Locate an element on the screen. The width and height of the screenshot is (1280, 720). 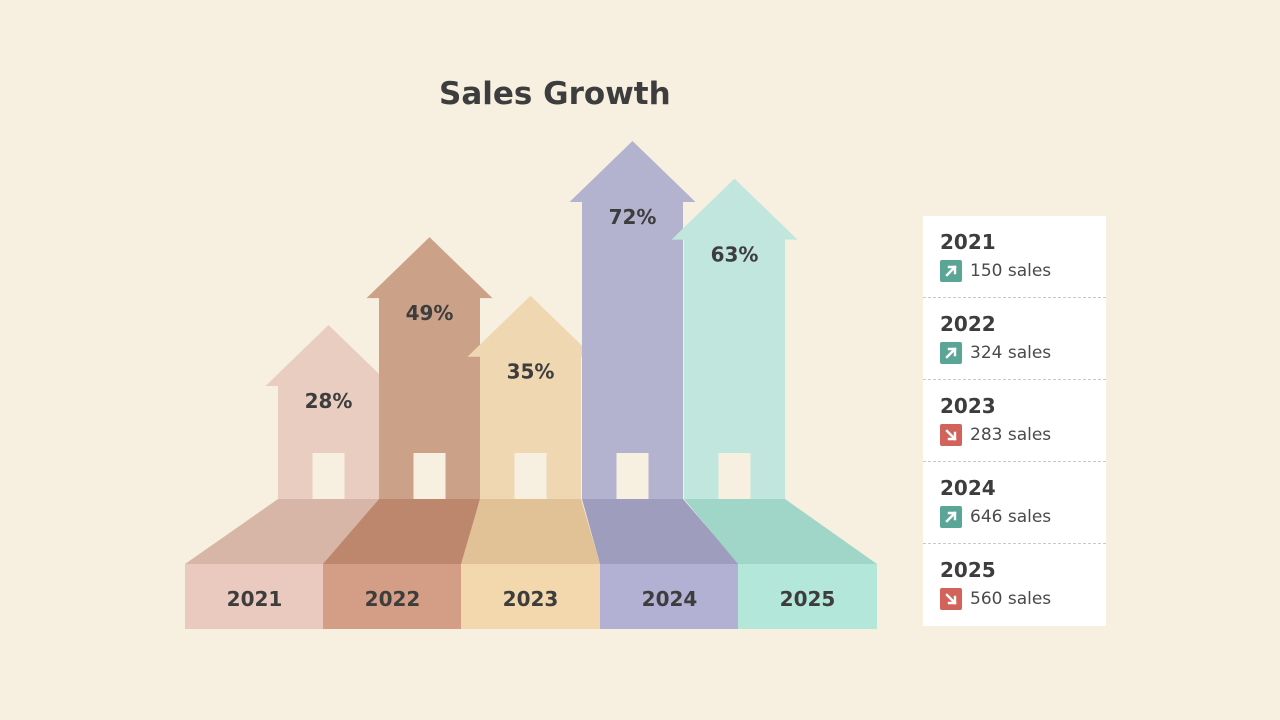
category-label-2022: 2022 is located at coordinates (393, 599).